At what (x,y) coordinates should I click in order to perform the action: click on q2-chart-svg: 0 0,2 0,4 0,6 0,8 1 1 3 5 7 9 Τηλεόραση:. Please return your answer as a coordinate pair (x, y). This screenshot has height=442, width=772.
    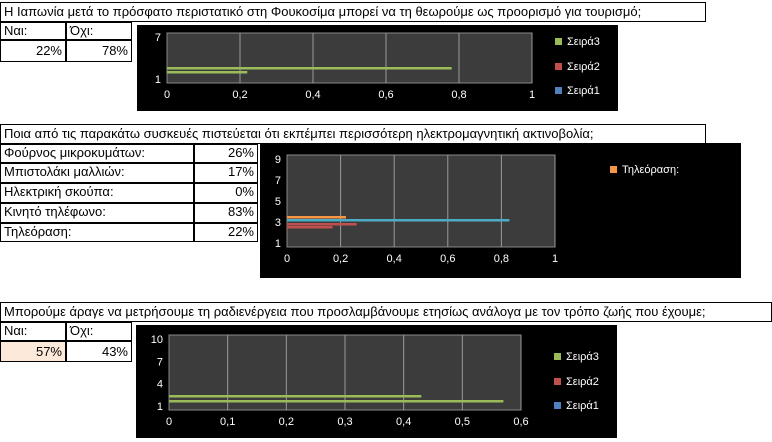
    Looking at the image, I should click on (477, 209).